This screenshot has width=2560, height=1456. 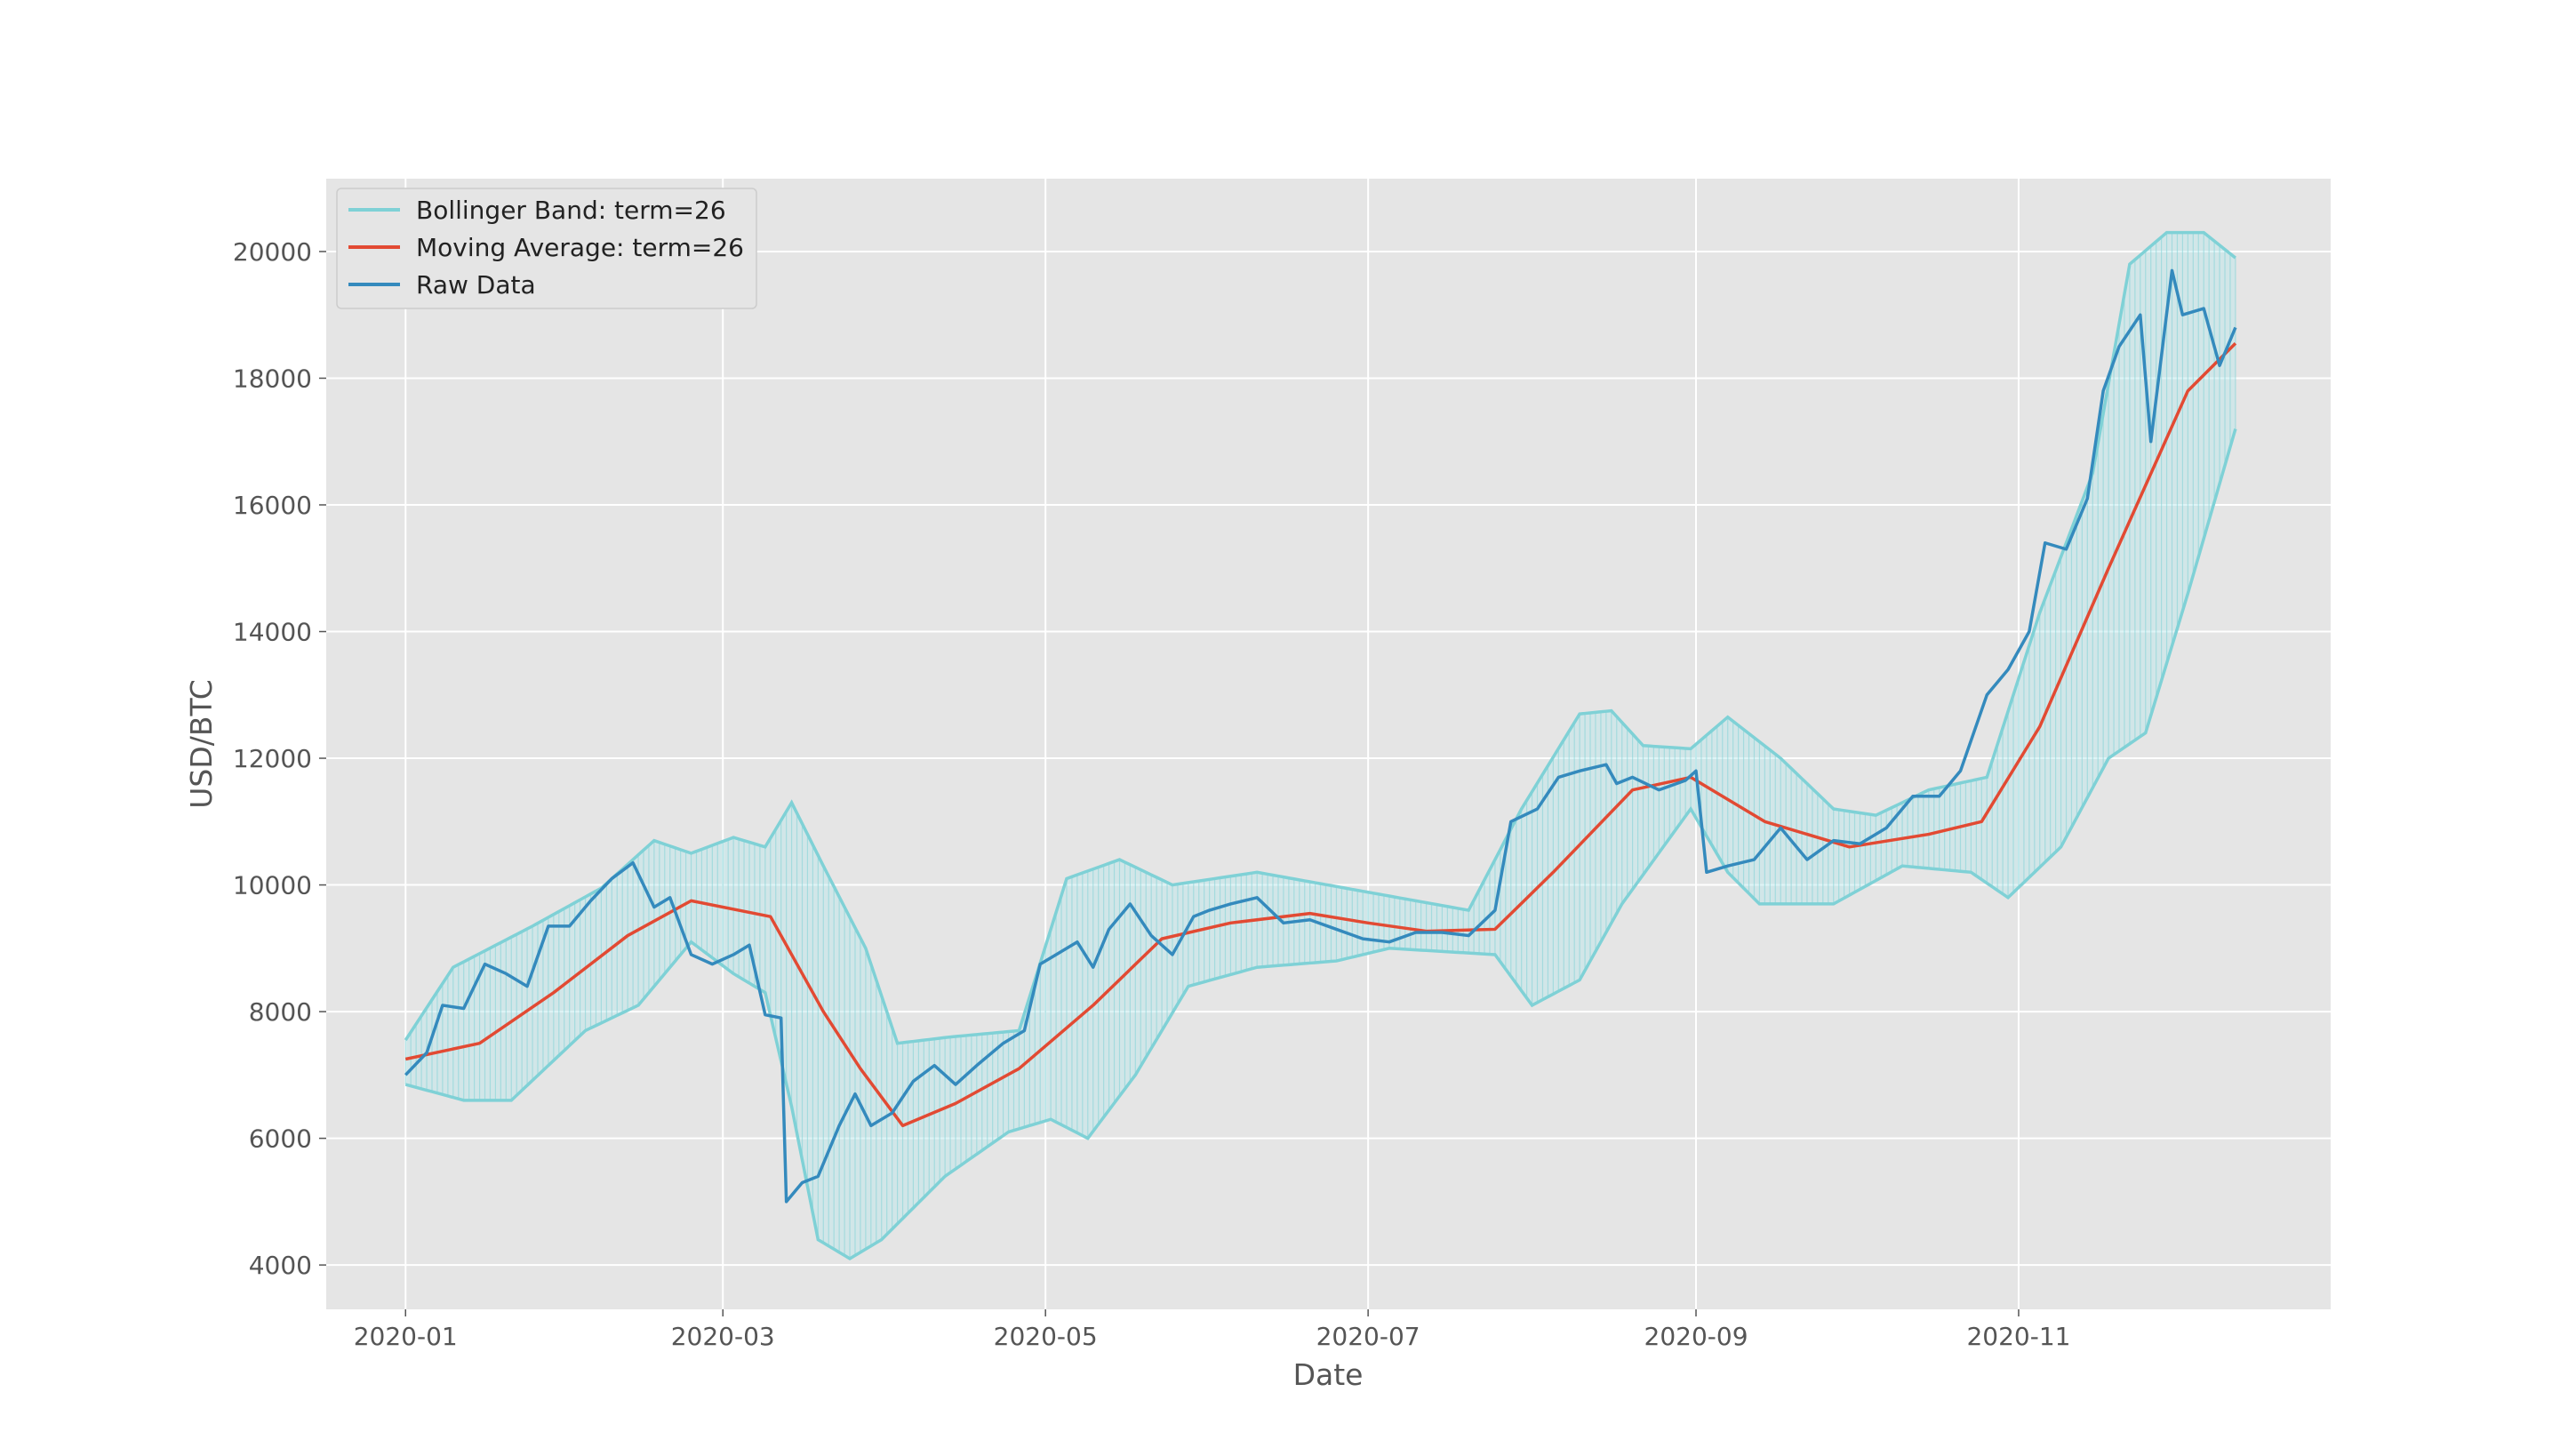 What do you see at coordinates (272, 632) in the screenshot?
I see `y-tick-label: 14000` at bounding box center [272, 632].